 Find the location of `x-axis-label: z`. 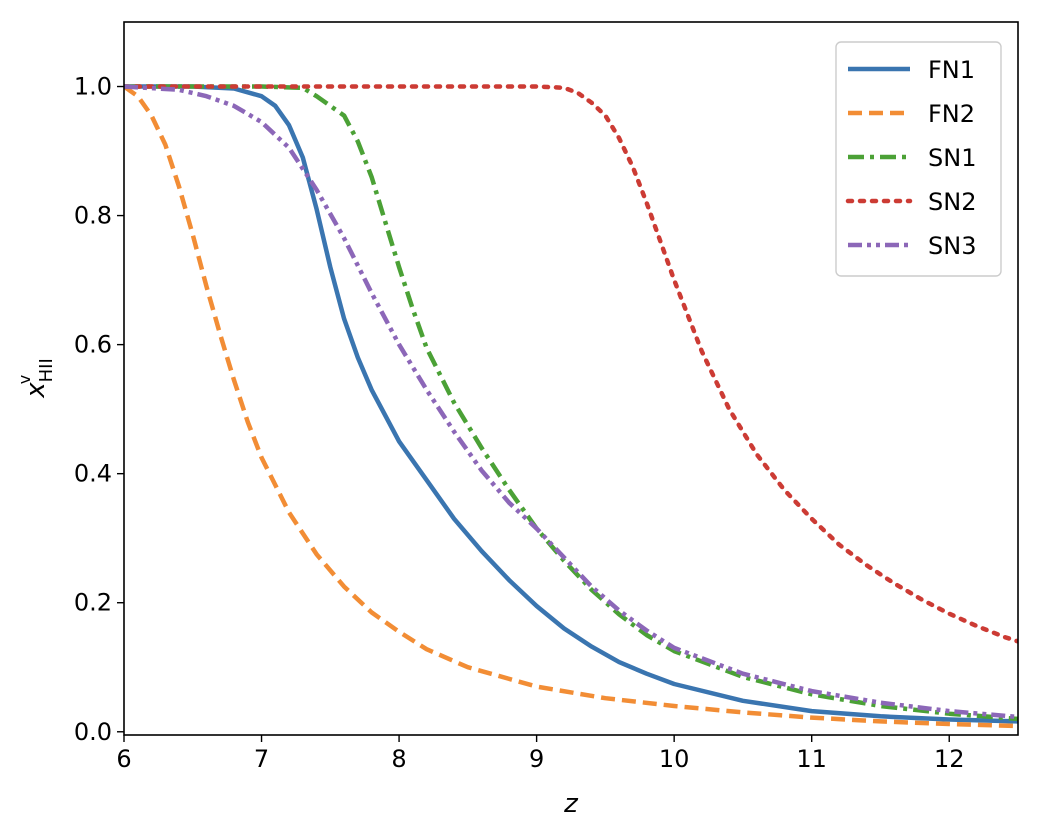

x-axis-label: z is located at coordinates (571, 804).